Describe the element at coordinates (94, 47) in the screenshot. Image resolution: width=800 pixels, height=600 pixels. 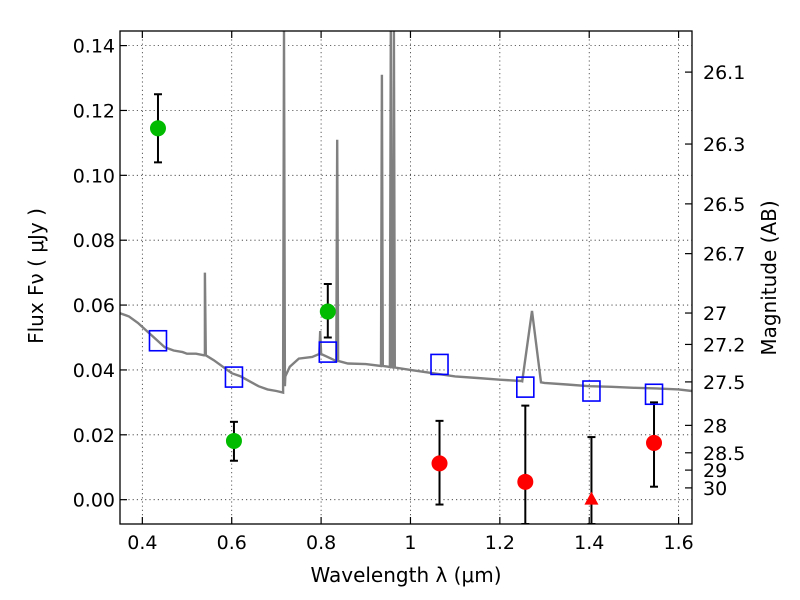
I see `y-tick-label: 0.14` at that location.